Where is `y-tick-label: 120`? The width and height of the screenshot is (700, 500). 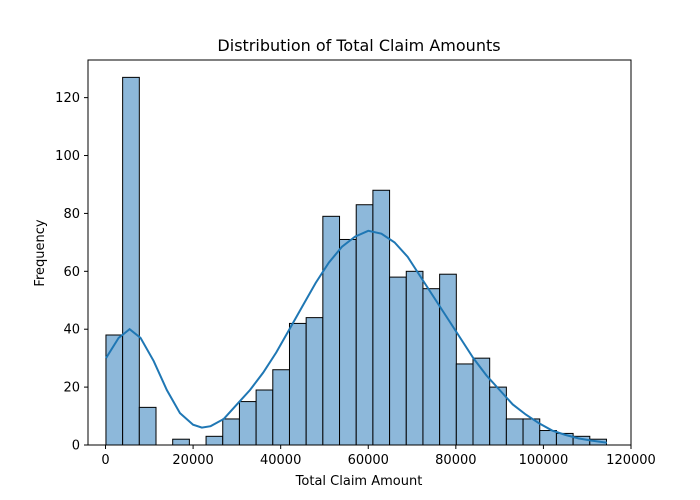
y-tick-label: 120 is located at coordinates (67, 98).